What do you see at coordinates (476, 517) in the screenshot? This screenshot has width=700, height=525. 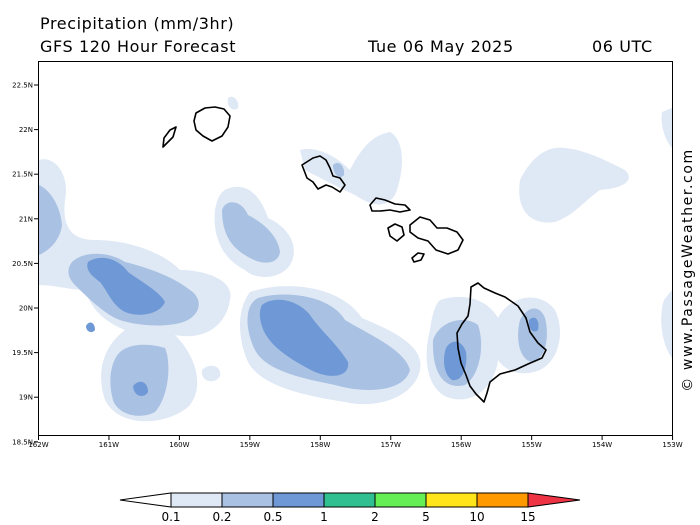 I see `colorbar-level-label: 10` at bounding box center [476, 517].